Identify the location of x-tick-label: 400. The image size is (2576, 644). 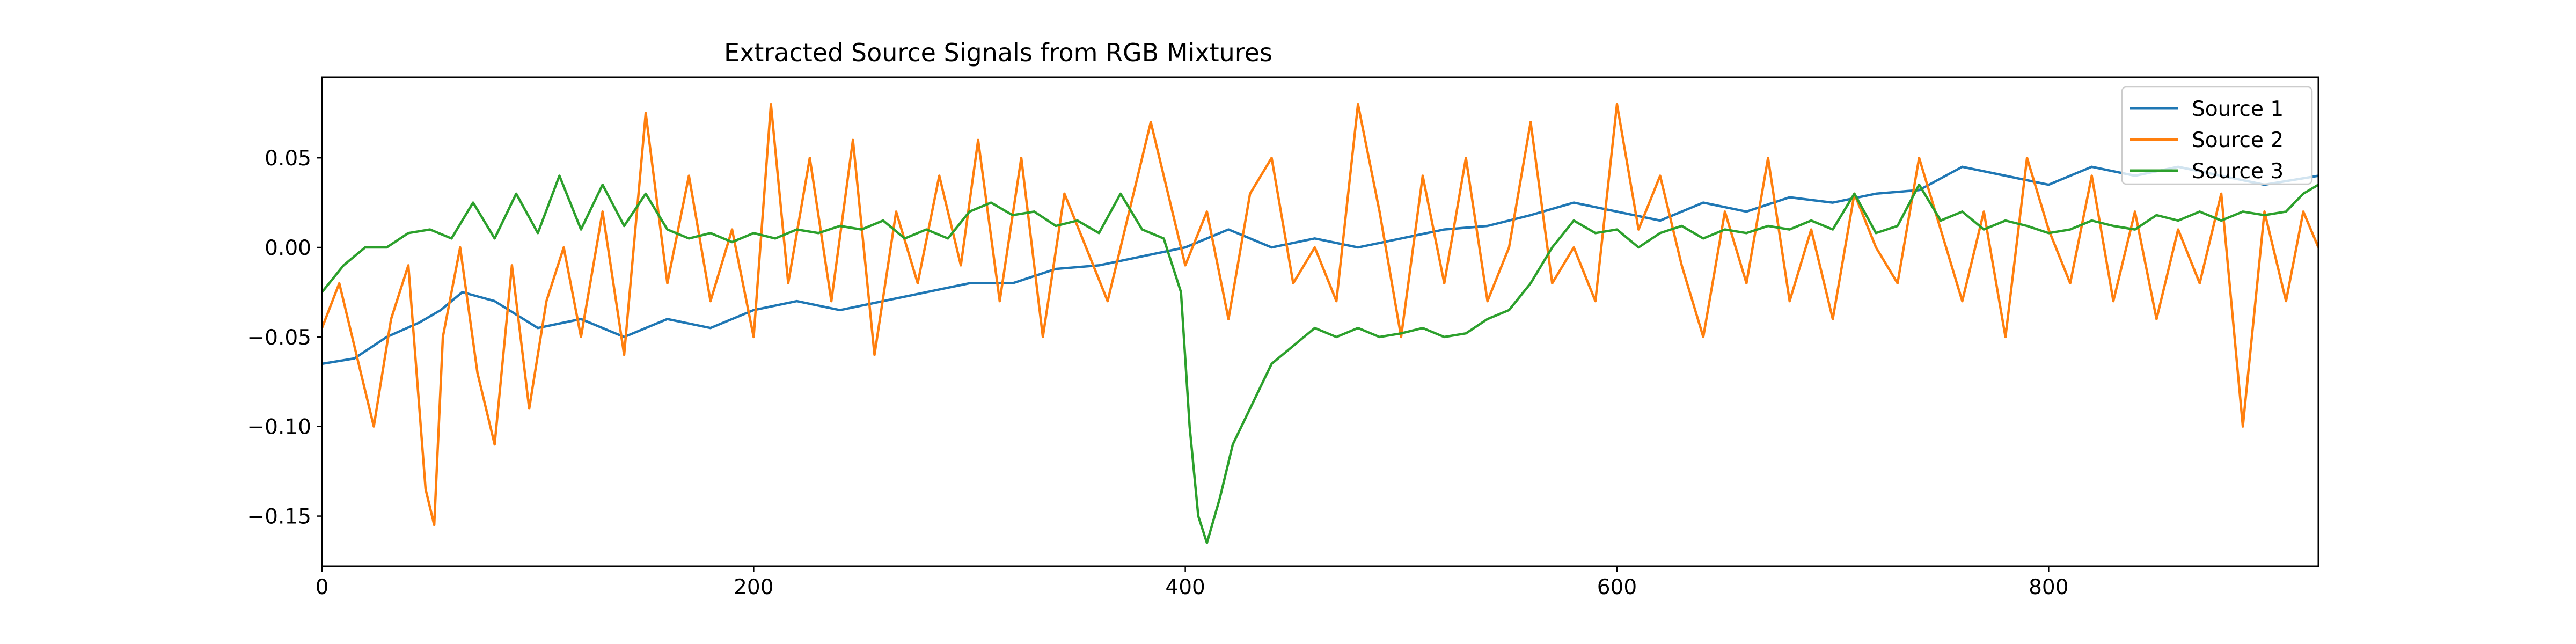
(1185, 587).